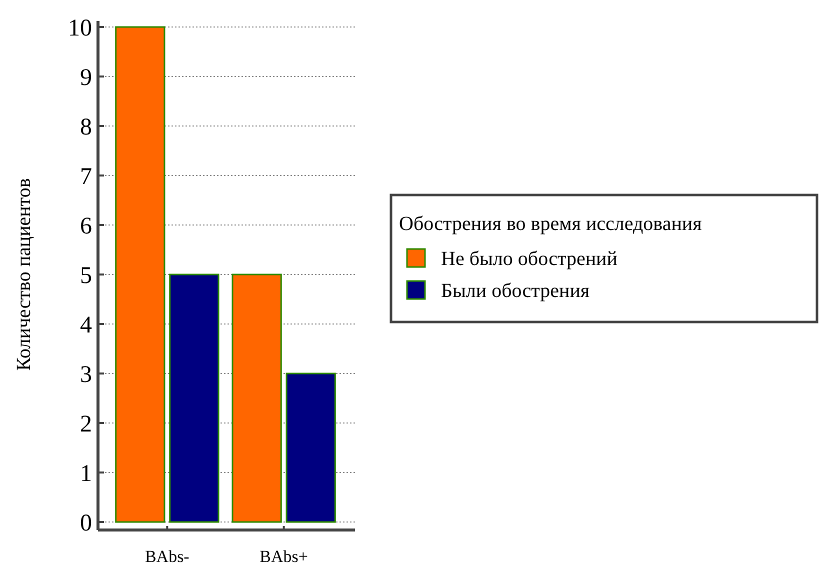 The width and height of the screenshot is (819, 569). What do you see at coordinates (86, 473) in the screenshot?
I see `y-tick-label: 1` at bounding box center [86, 473].